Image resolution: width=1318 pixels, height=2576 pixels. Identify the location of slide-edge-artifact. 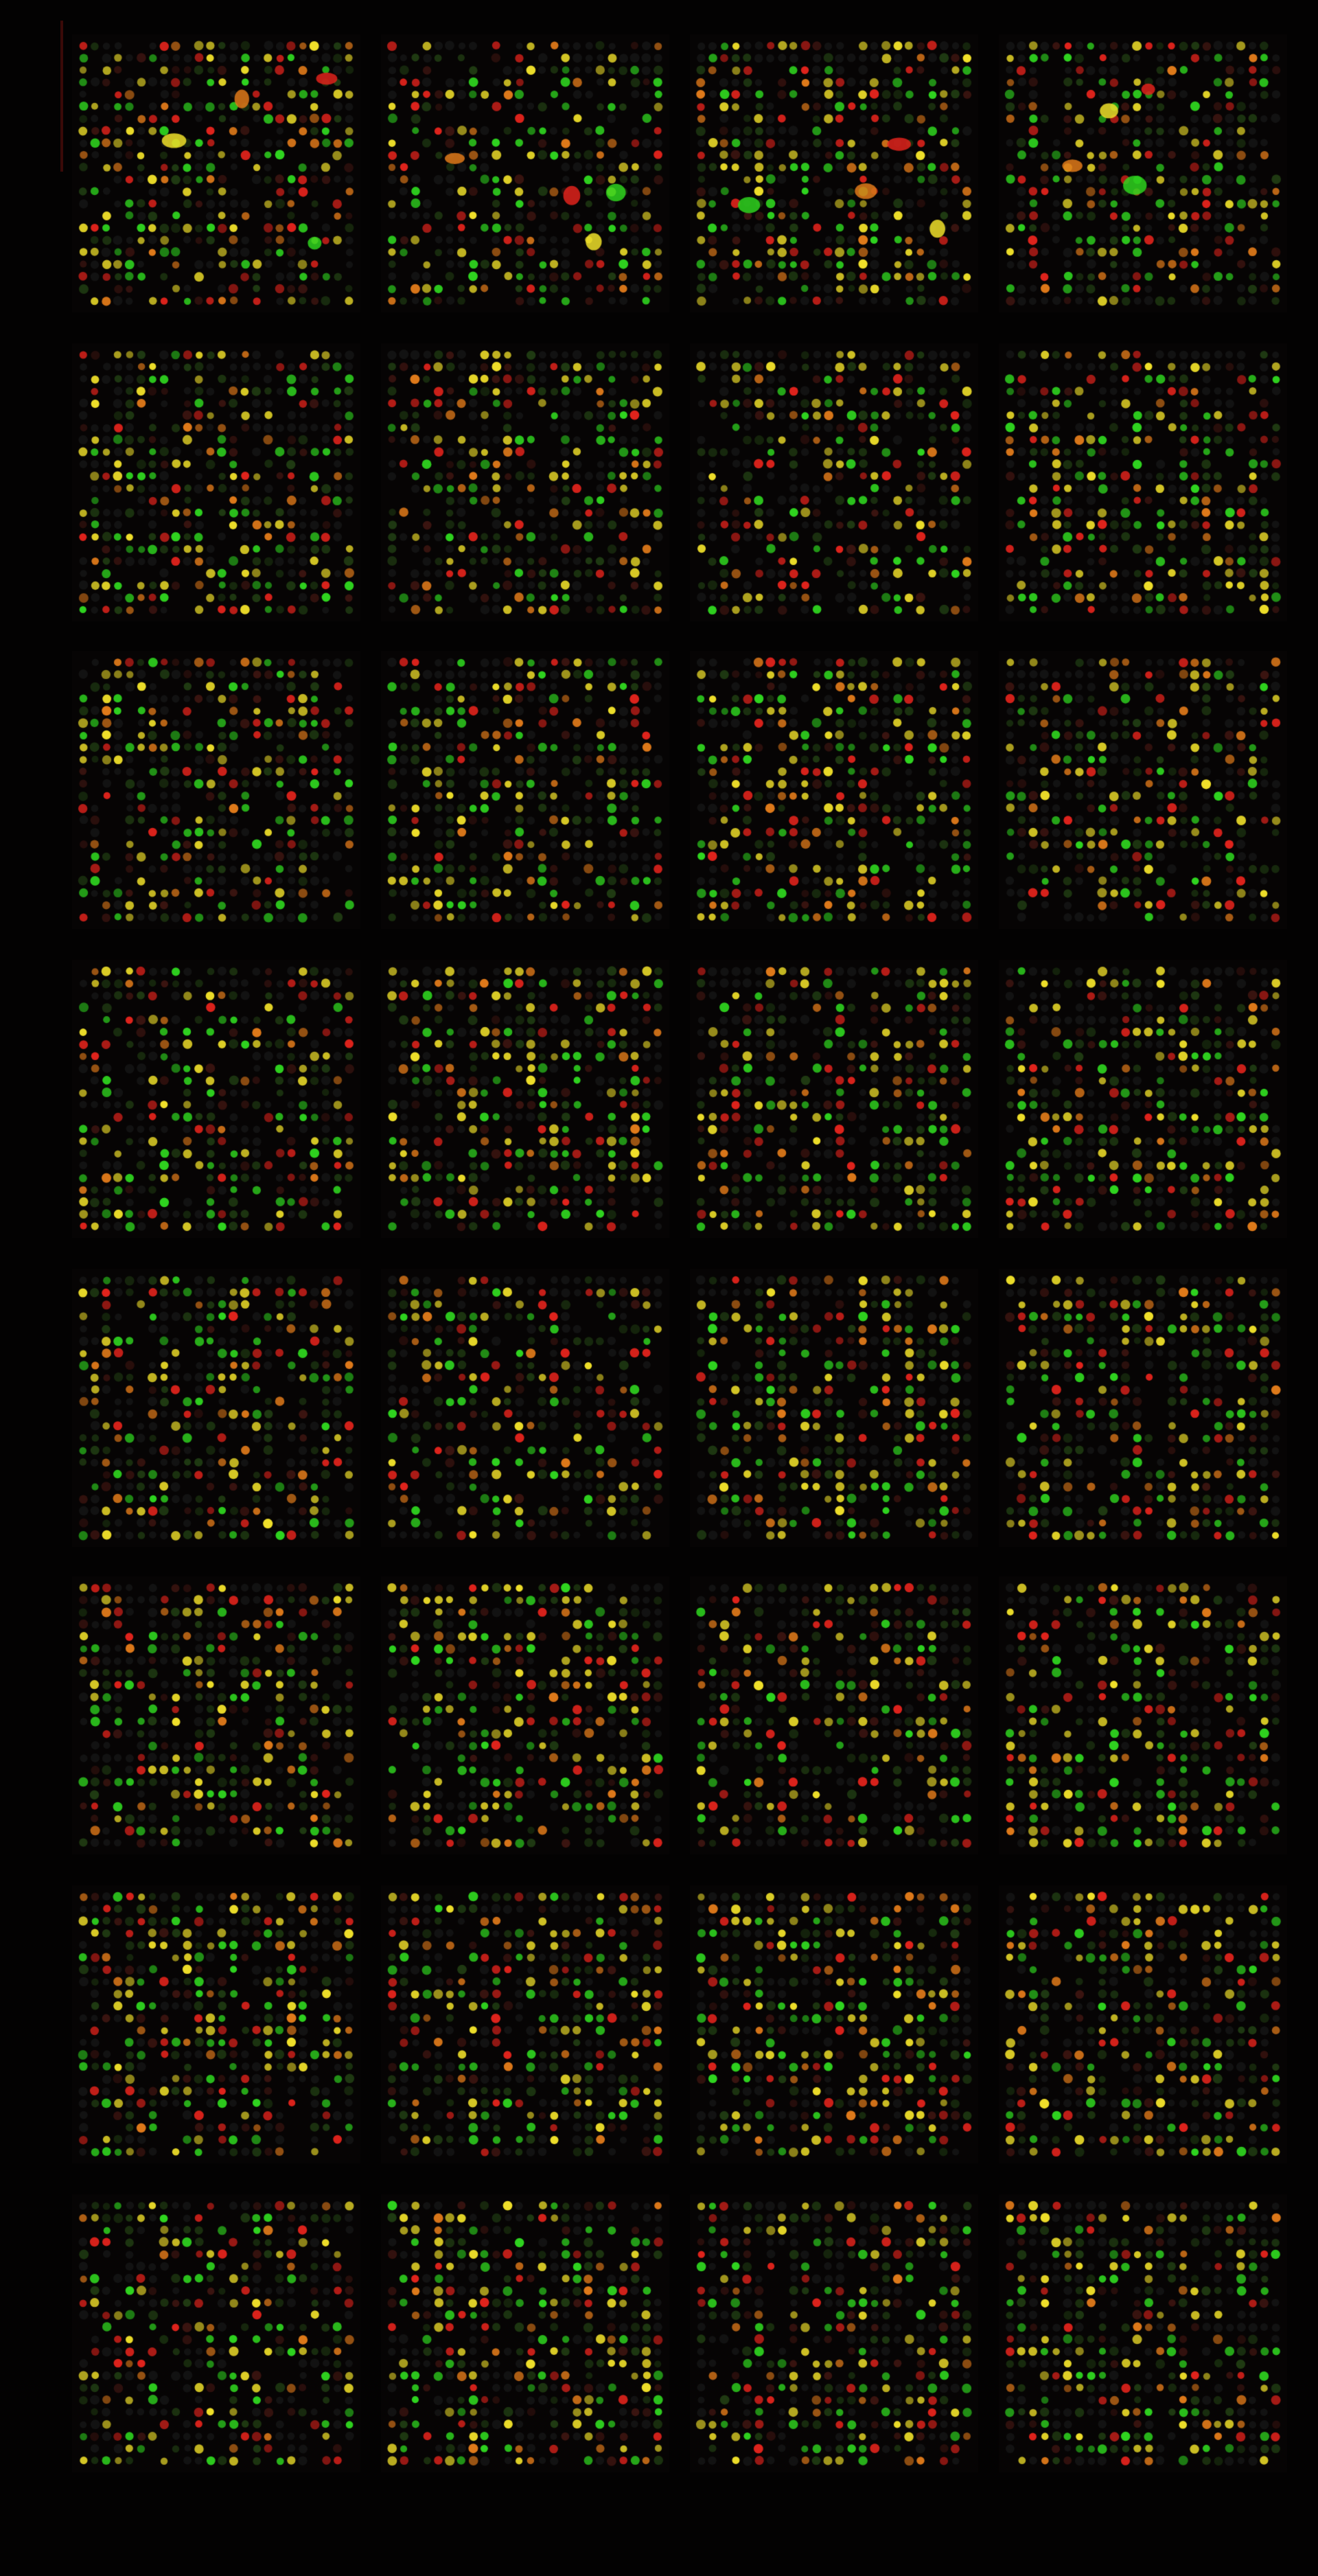
(61, 96).